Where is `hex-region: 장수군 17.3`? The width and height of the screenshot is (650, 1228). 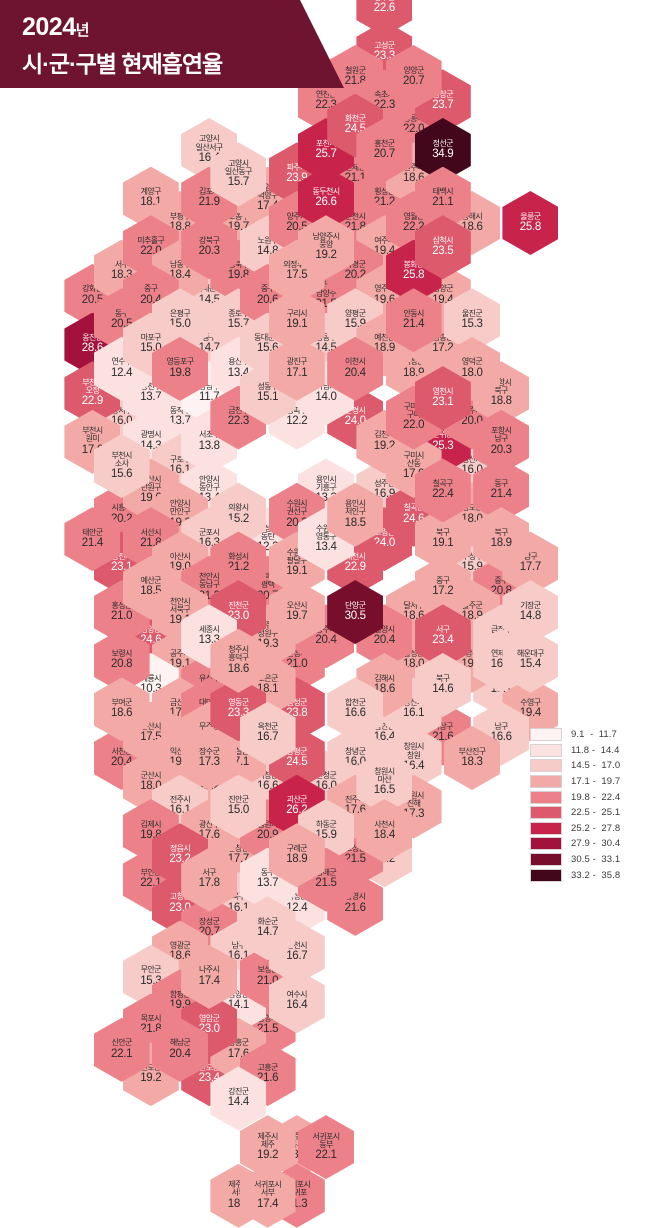 hex-region: 장수군 17.3 is located at coordinates (209, 758).